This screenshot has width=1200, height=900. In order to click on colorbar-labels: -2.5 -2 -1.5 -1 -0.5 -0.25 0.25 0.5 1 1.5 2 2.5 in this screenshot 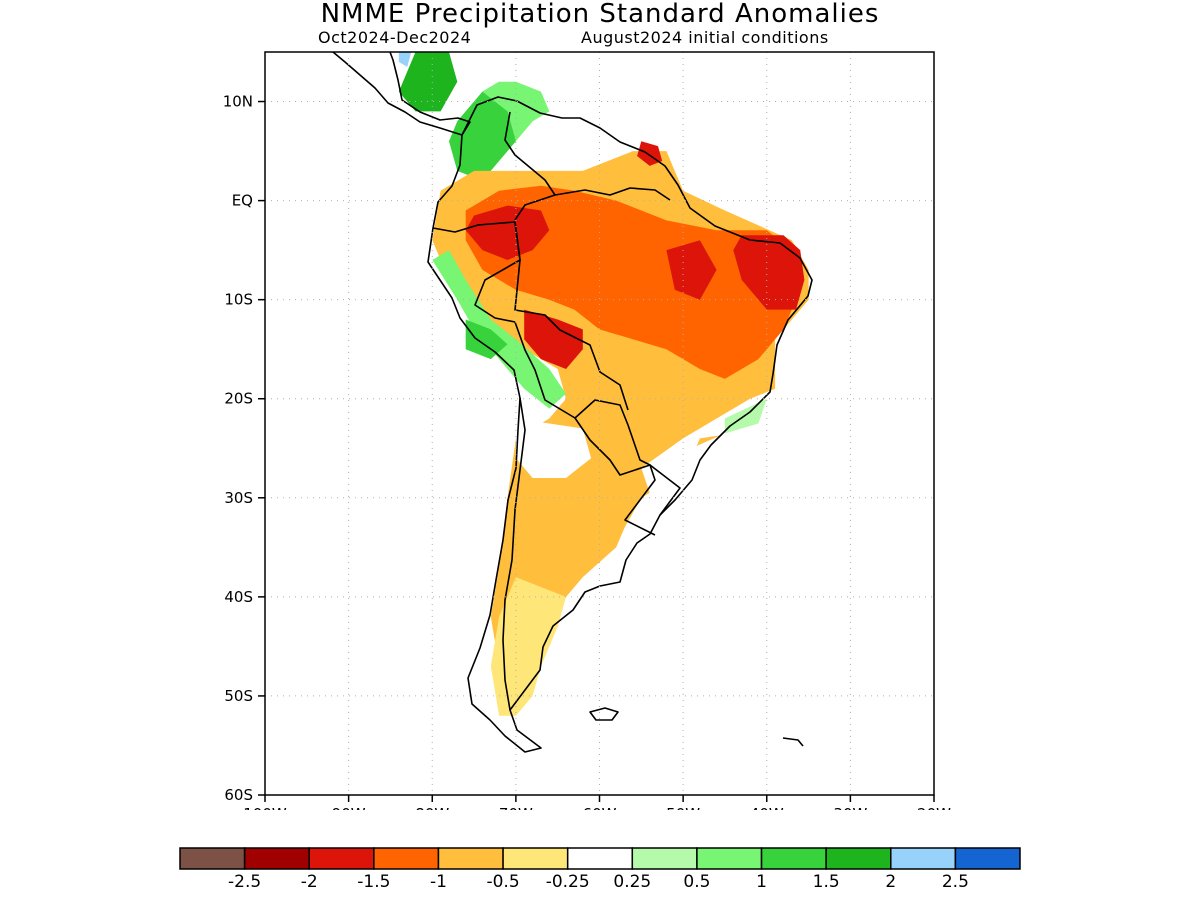, I will do `click(598, 882)`.